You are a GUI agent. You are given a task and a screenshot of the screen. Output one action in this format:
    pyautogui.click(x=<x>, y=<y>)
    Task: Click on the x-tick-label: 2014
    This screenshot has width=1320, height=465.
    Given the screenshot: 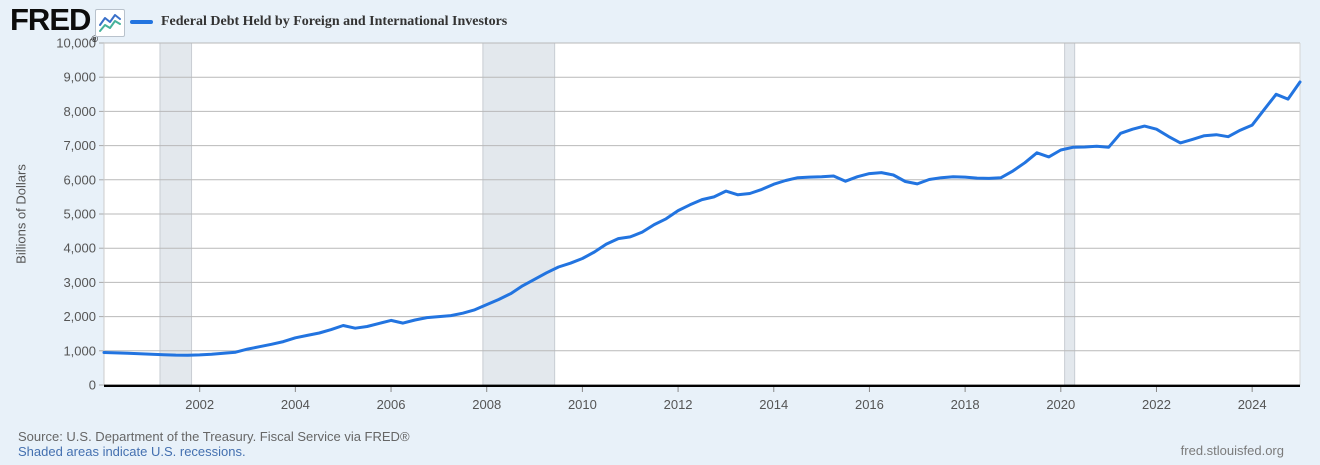 What is the action you would take?
    pyautogui.click(x=773, y=404)
    